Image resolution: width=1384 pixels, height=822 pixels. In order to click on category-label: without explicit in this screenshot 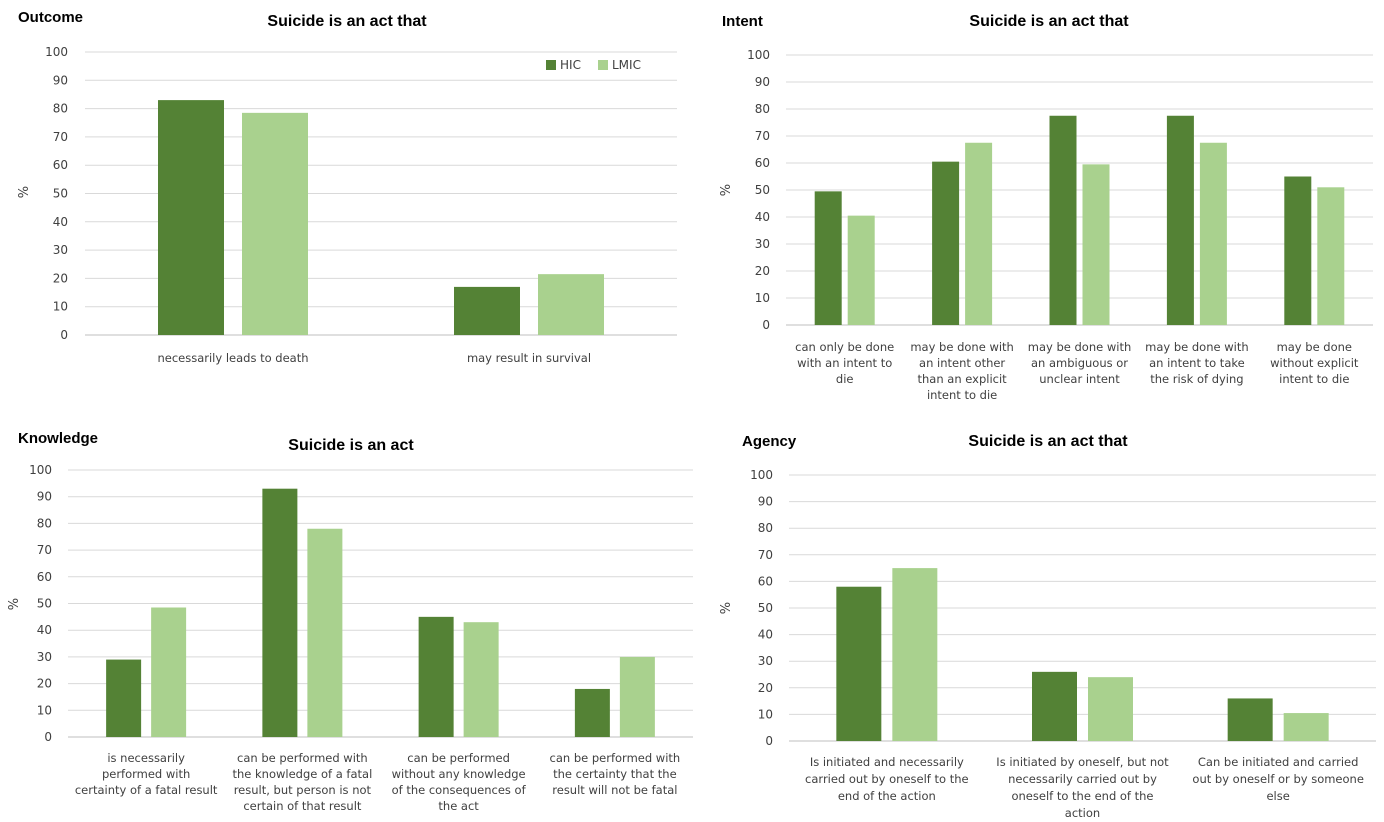, I will do `click(1314, 363)`.